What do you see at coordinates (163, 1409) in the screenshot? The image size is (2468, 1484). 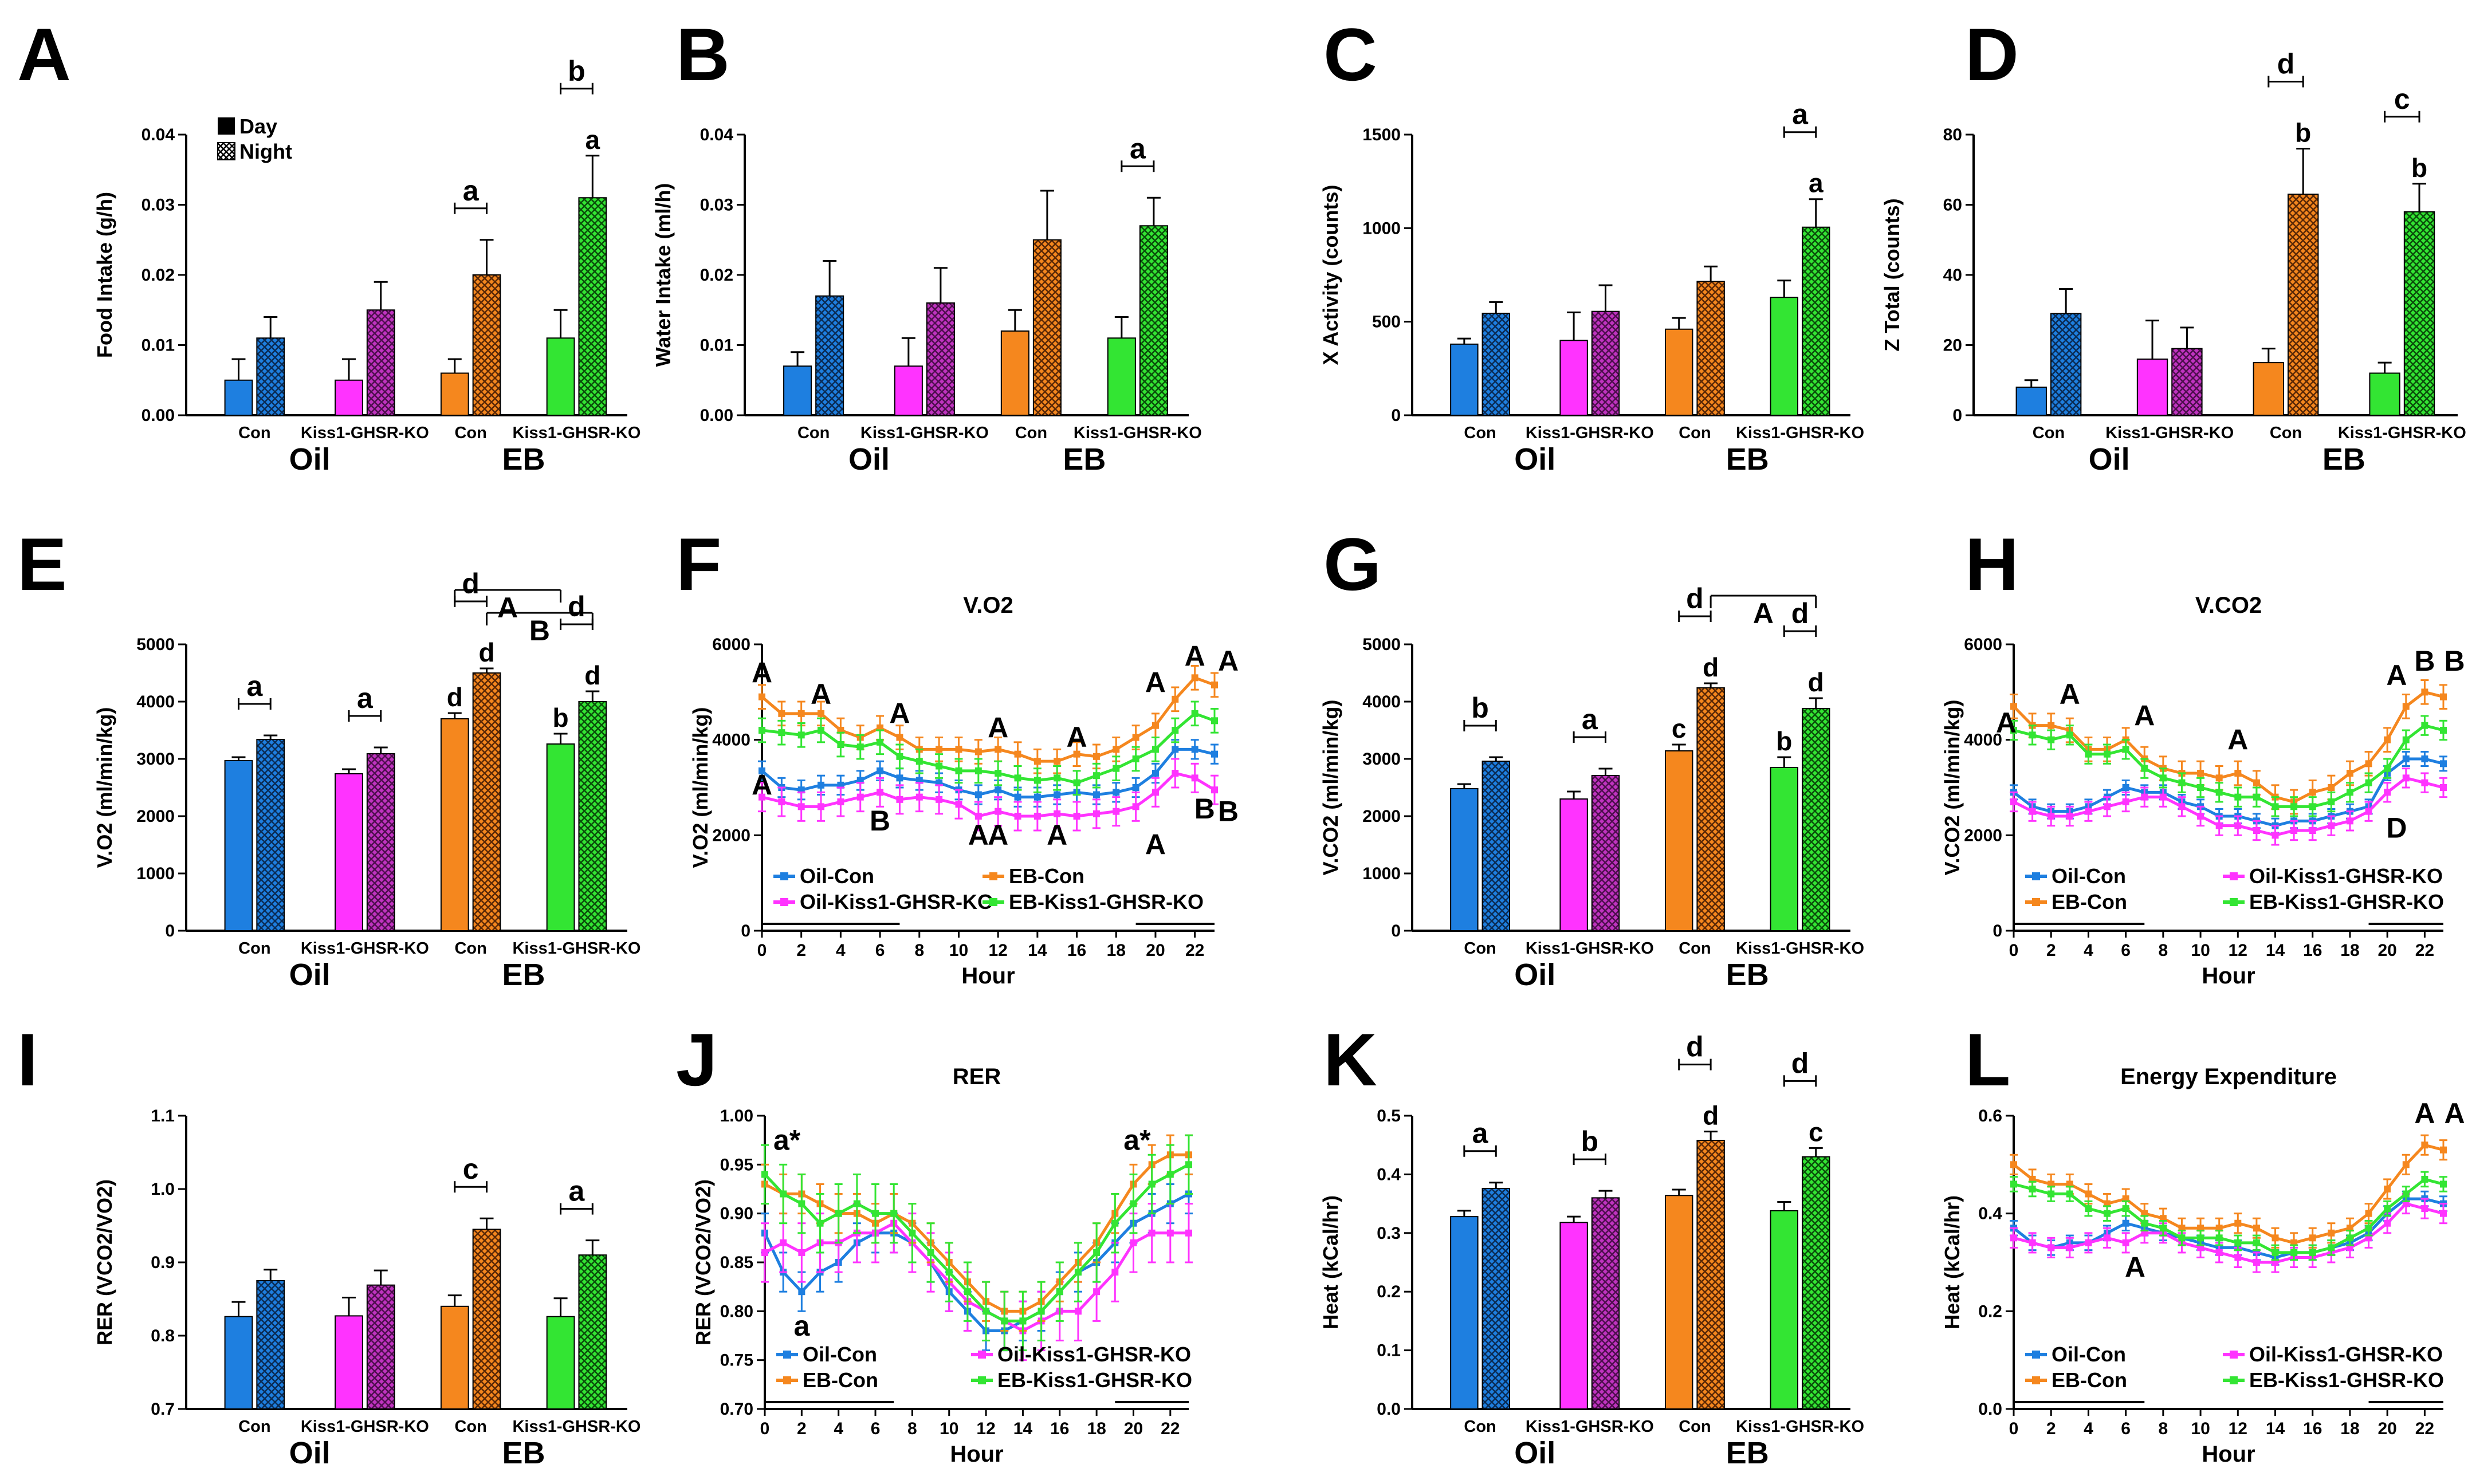 I see `y-tick-label: 0.7` at bounding box center [163, 1409].